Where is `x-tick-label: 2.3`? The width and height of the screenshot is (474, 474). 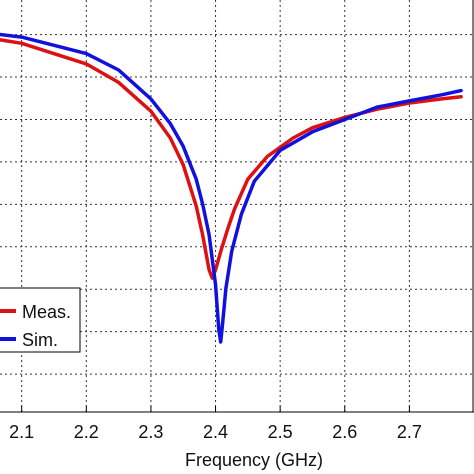 x-tick-label: 2.3 is located at coordinates (150, 432).